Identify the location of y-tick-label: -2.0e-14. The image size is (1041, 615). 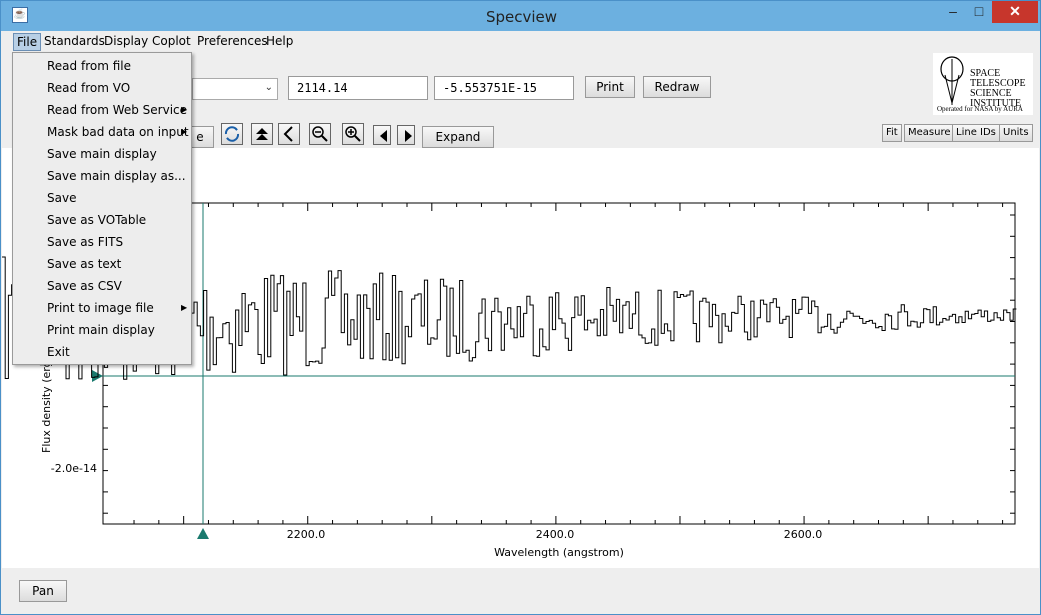
(74, 468).